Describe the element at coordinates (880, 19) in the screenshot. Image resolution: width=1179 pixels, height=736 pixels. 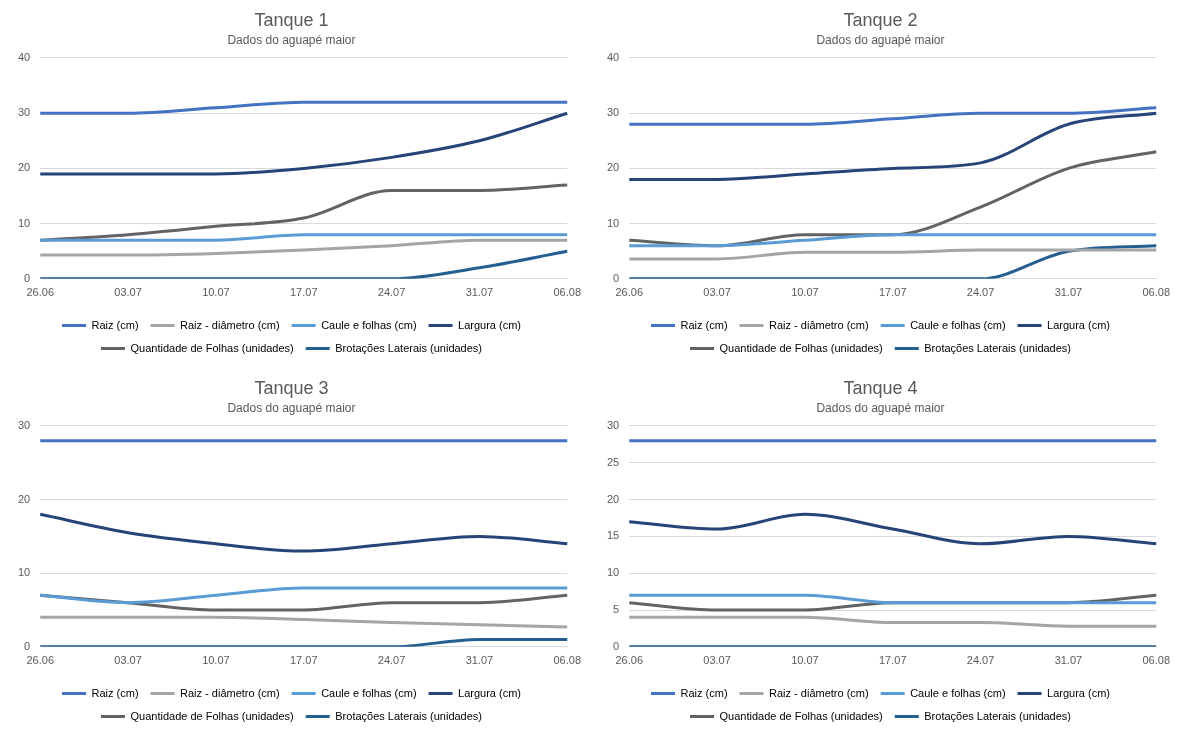
I see `chart-title: Tanque 2` at that location.